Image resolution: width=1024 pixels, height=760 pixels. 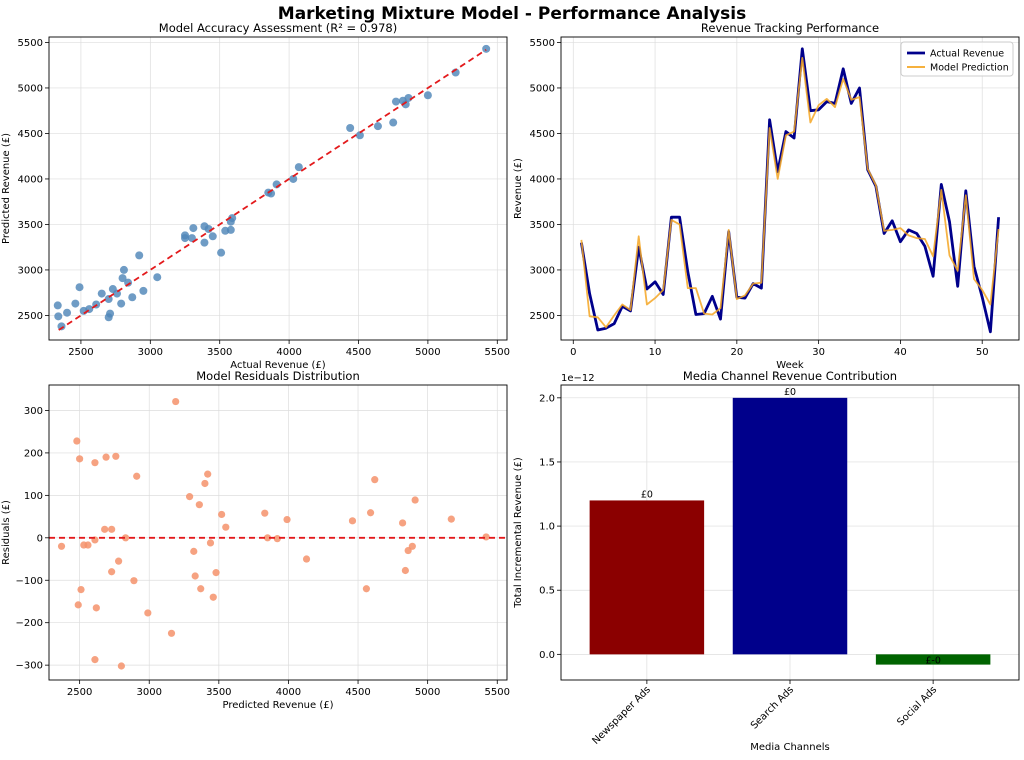 I want to click on y-tick-label: 1.0, so click(x=547, y=527).